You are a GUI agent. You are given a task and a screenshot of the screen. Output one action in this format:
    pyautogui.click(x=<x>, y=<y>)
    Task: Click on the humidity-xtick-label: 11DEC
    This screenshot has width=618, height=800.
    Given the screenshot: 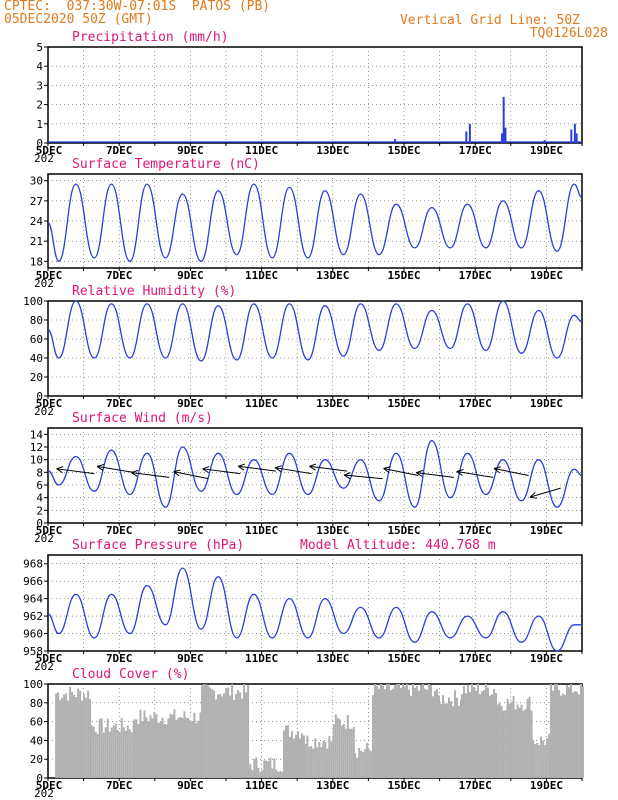 What is the action you would take?
    pyautogui.click(x=261, y=403)
    